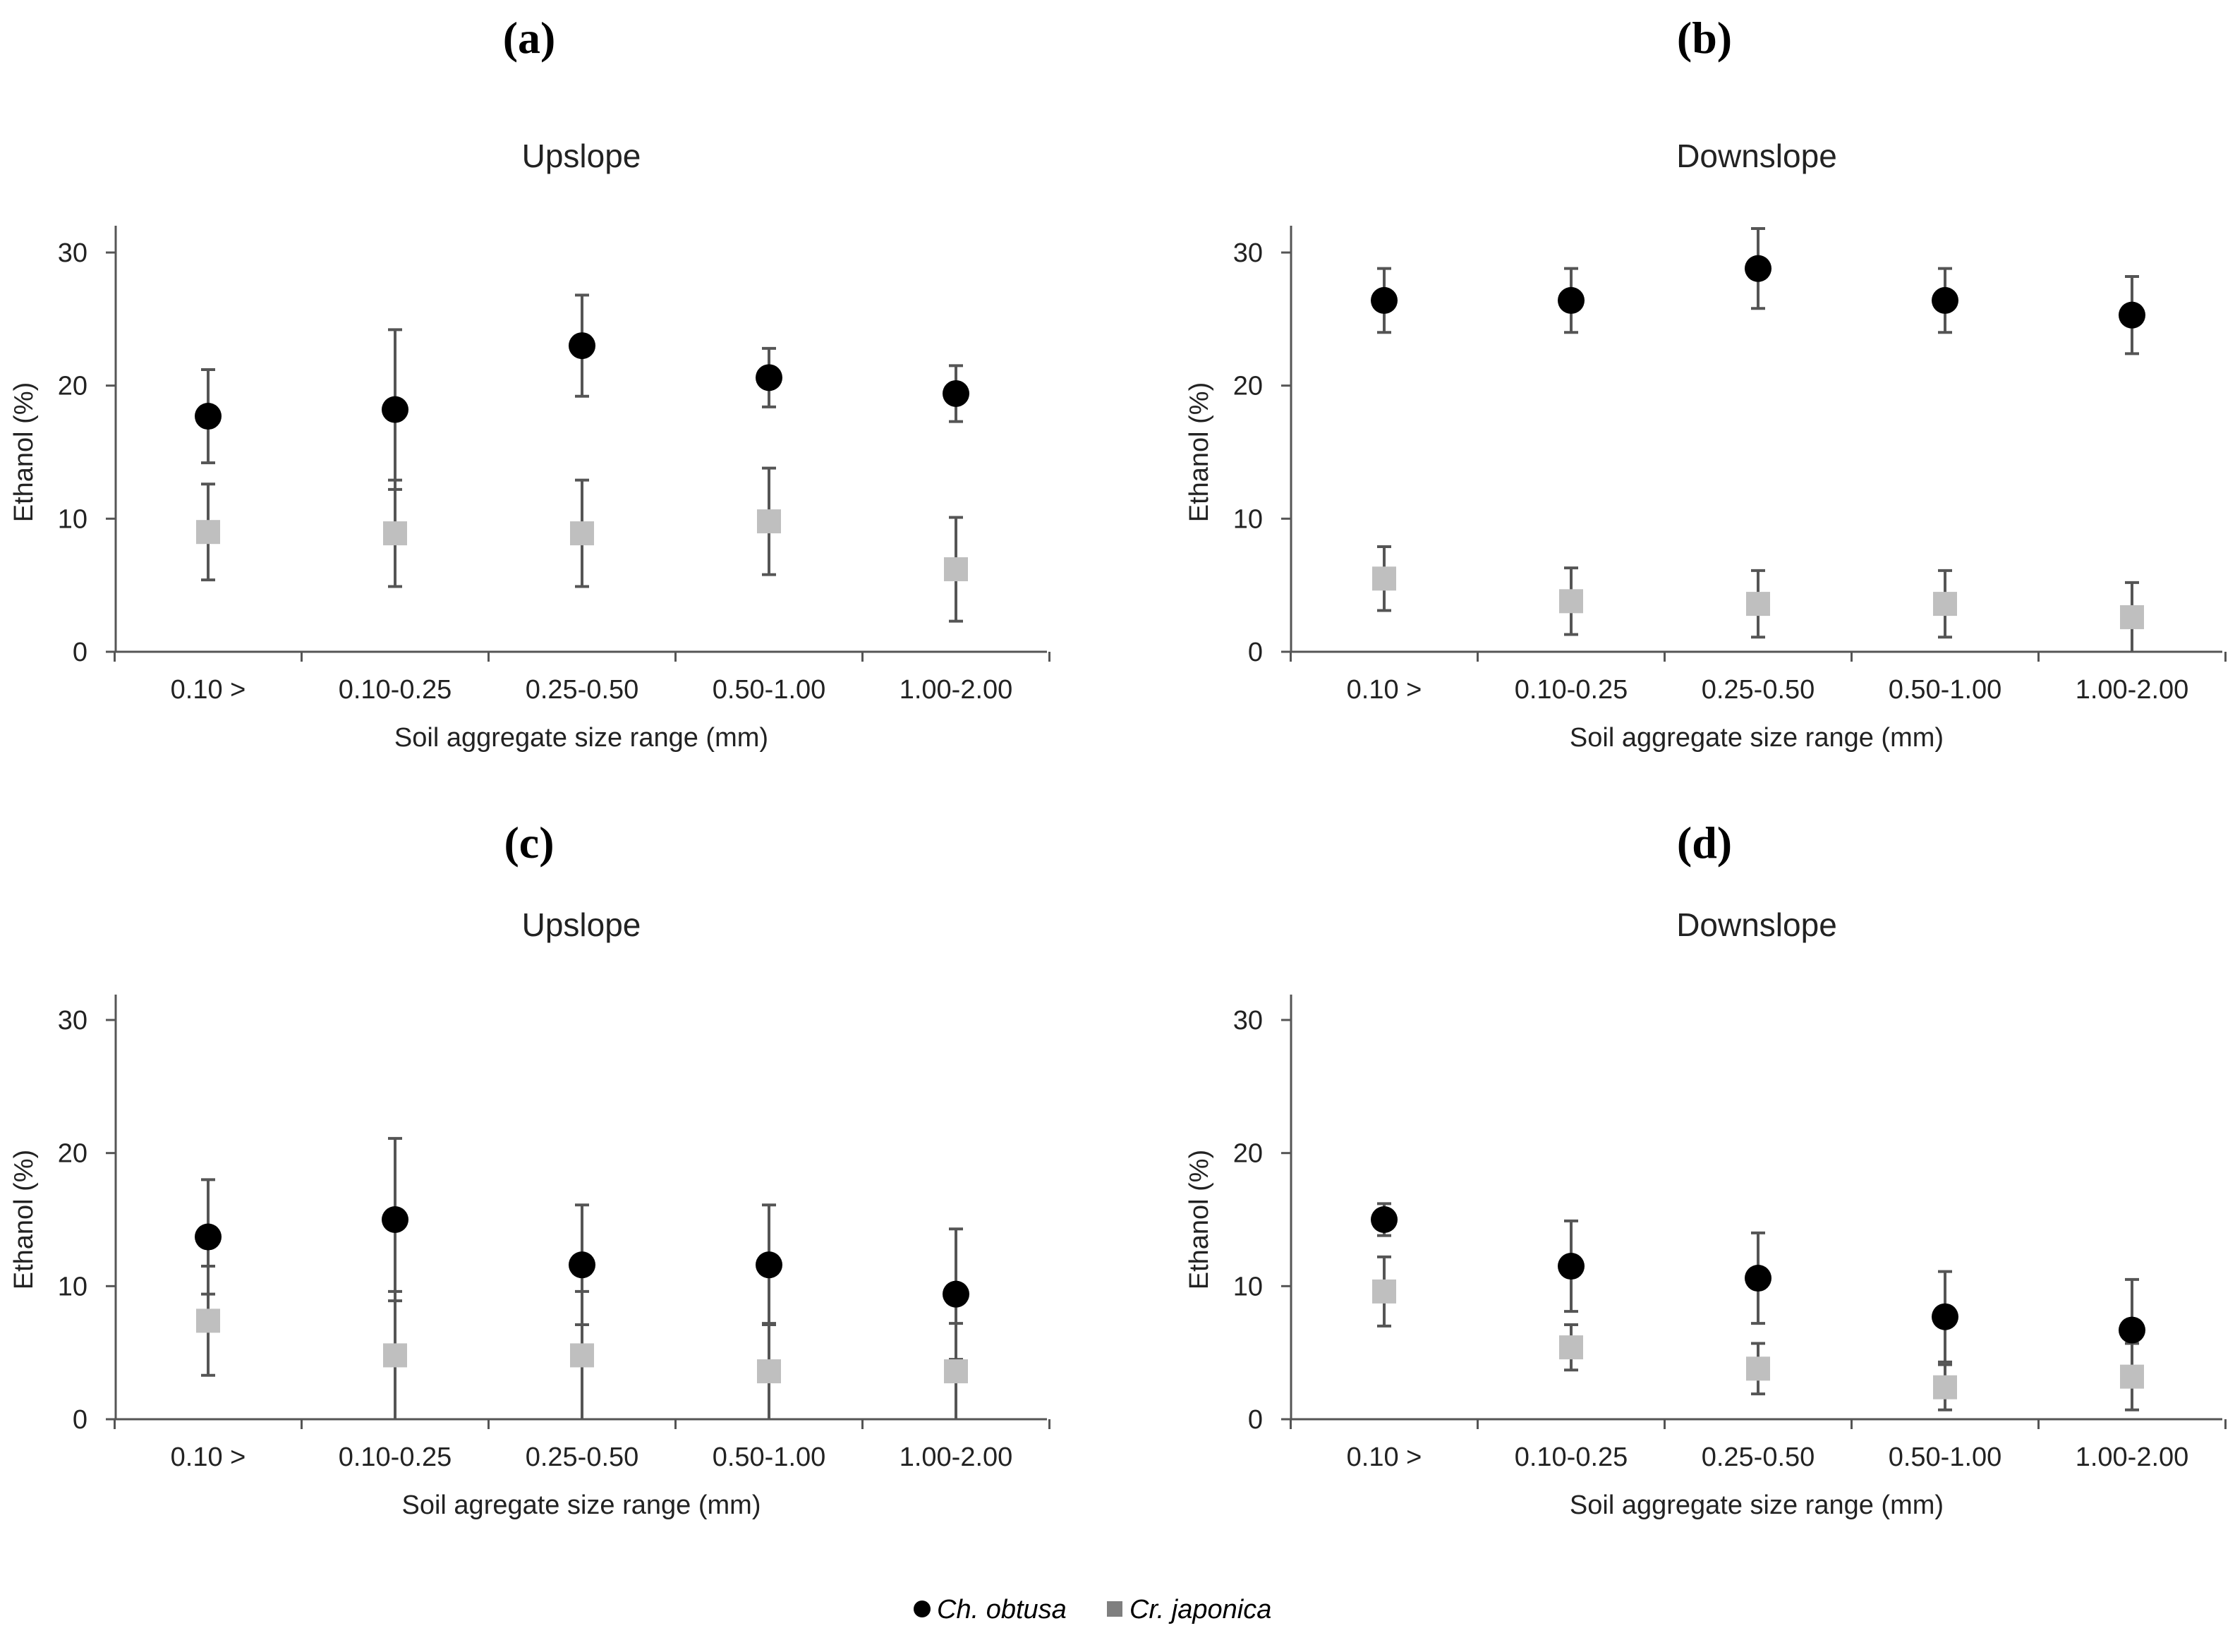  What do you see at coordinates (1704, 38) in the screenshot?
I see `panel-label: (b)` at bounding box center [1704, 38].